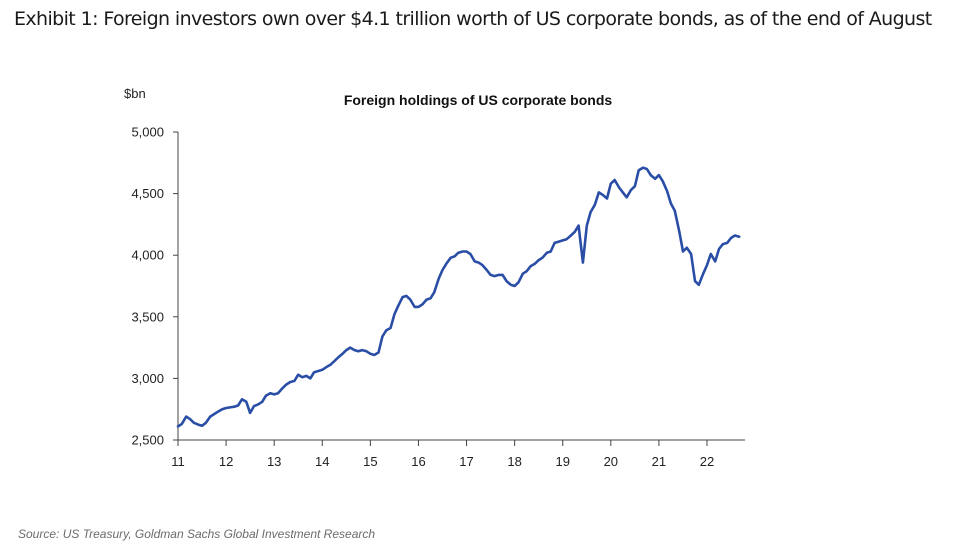  What do you see at coordinates (707, 461) in the screenshot?
I see `x-tick-label: 22` at bounding box center [707, 461].